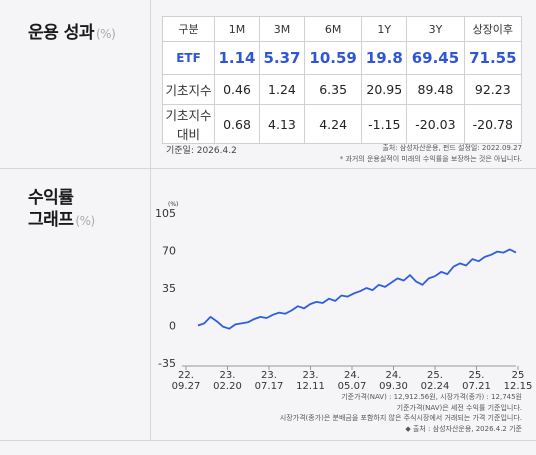 This screenshot has width=536, height=455. What do you see at coordinates (173, 204) in the screenshot?
I see `y-axis-unit-label: (%)` at bounding box center [173, 204].